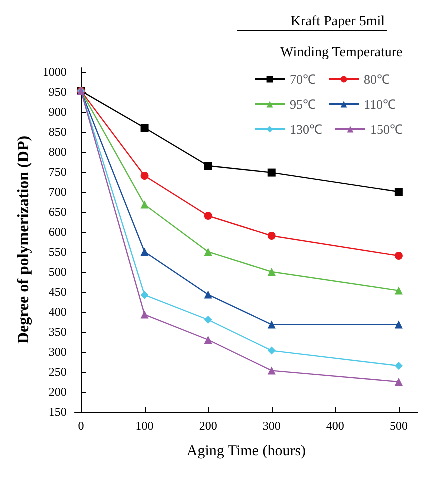  What do you see at coordinates (271, 426) in the screenshot?
I see `x-tick-label: 300` at bounding box center [271, 426].